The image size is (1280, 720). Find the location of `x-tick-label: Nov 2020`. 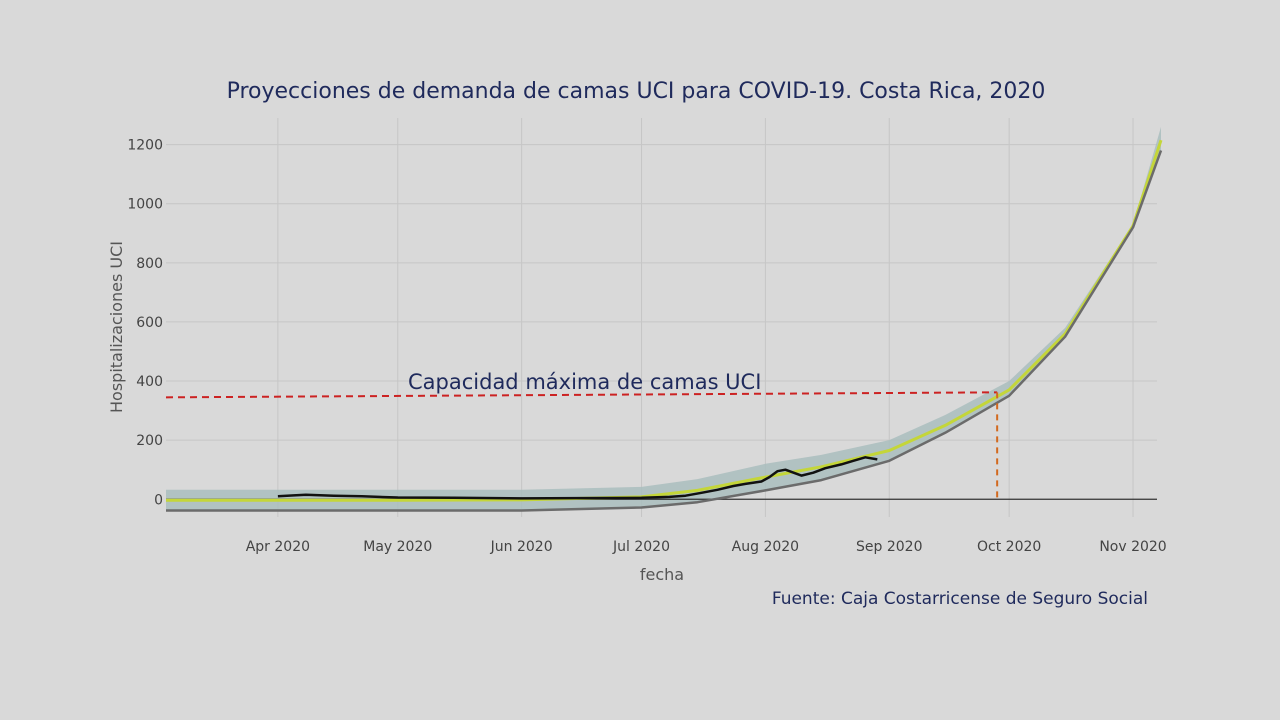

x-tick-label: Nov 2020 is located at coordinates (1132, 547).